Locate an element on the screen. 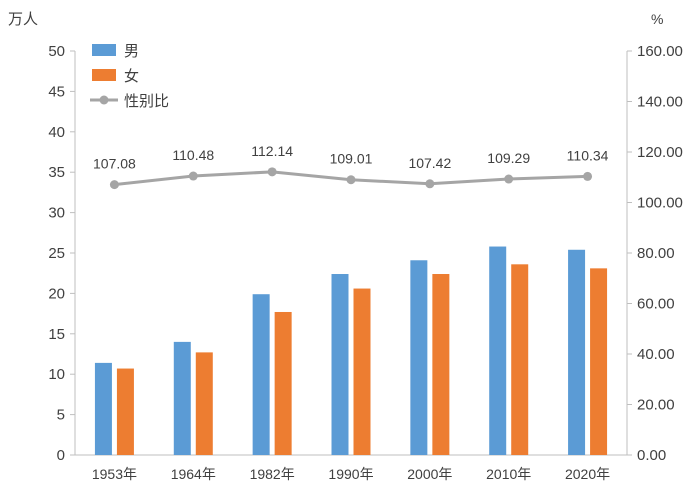 This screenshot has width=700, height=501. y-tick-label: 5 is located at coordinates (61, 415).